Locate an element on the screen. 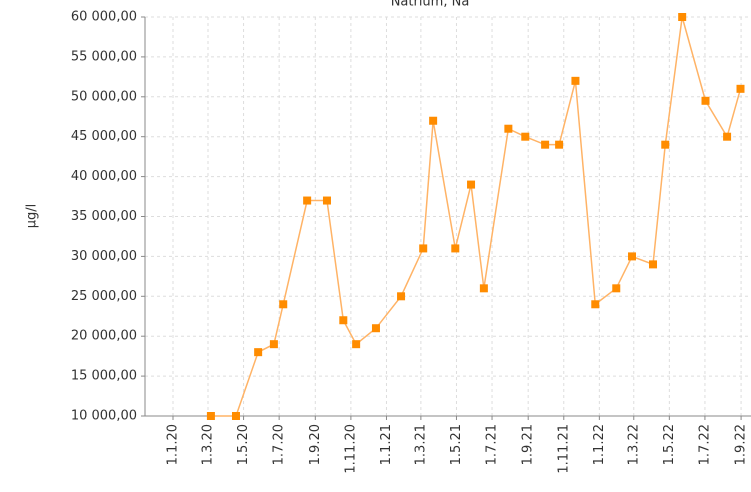 This screenshot has height=492, width=751. x-tick-label: 1.3.20 is located at coordinates (207, 444).